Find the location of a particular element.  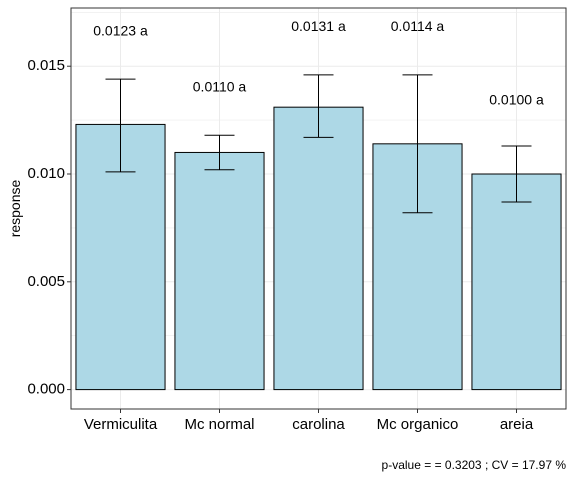

y-tick-label-3: 0.015 is located at coordinates (46, 65).